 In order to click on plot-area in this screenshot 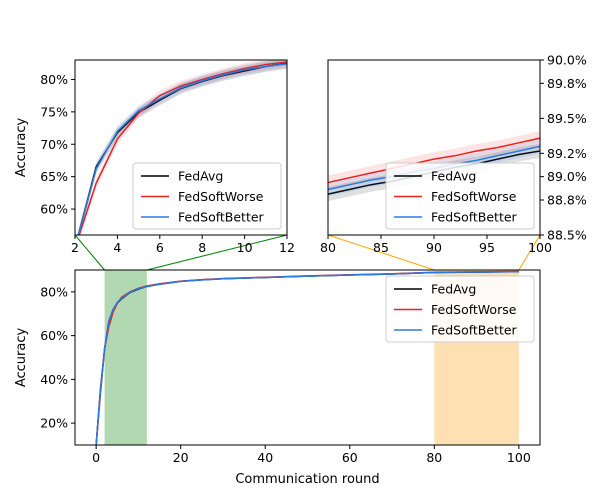, I will do `click(182, 147)`.